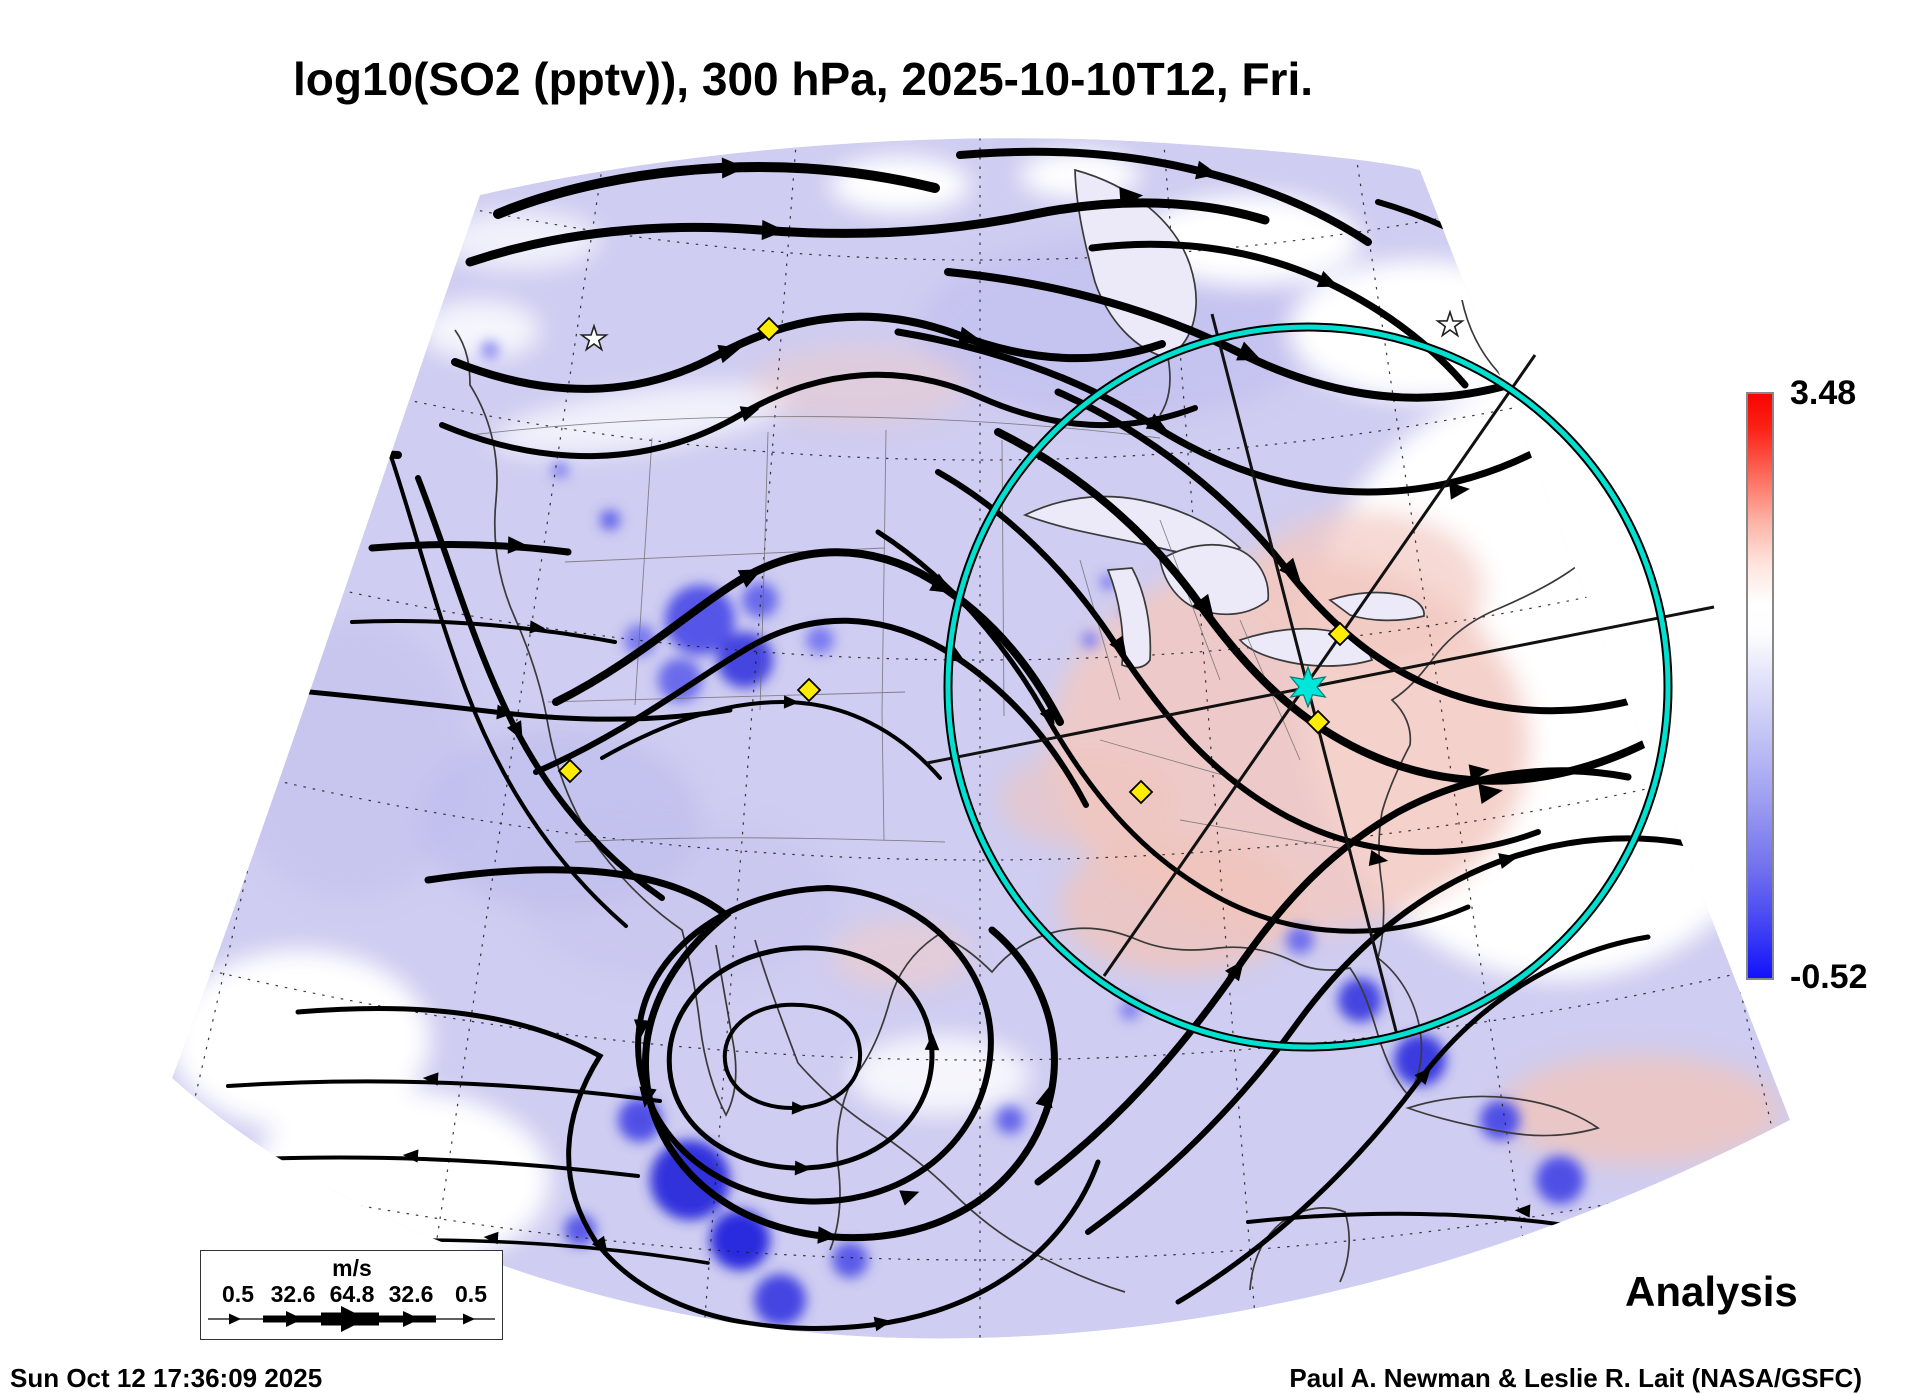  I want to click on james-bay, so click(1165, 386).